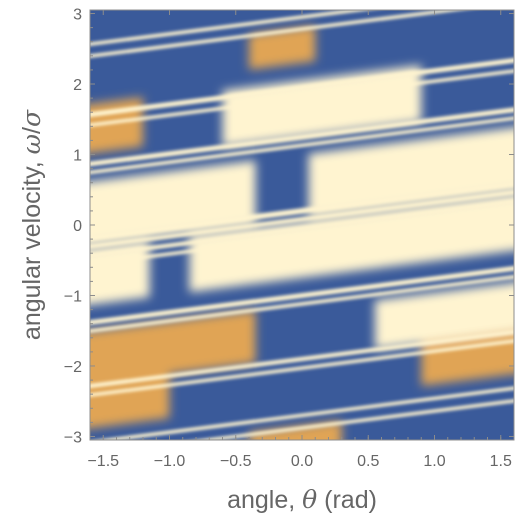 Image resolution: width=521 pixels, height=524 pixels. I want to click on x-tick-label: 0.5, so click(368, 461).